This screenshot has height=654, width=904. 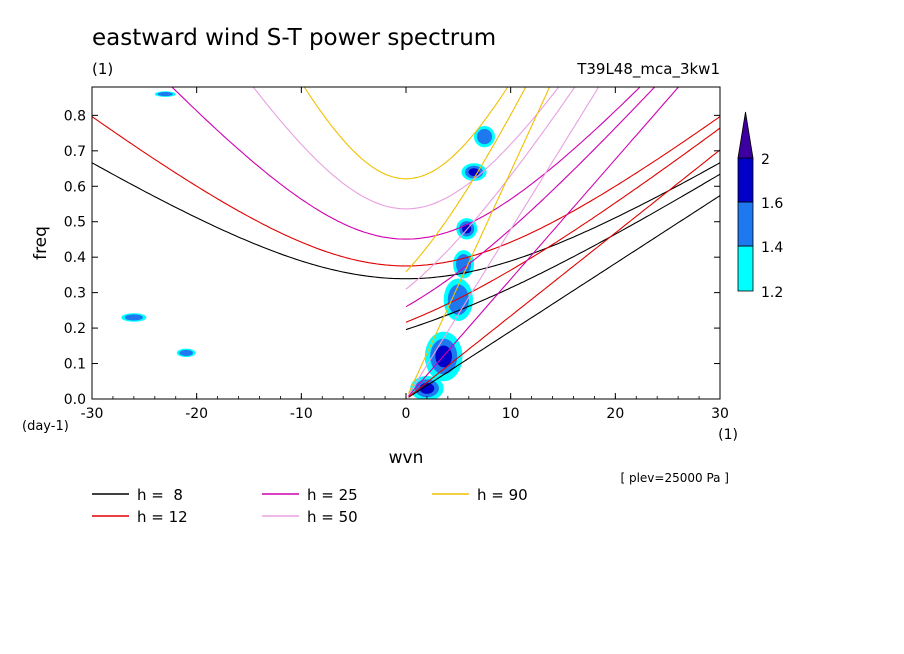 What do you see at coordinates (511, 414) in the screenshot?
I see `x-tick-label: 10` at bounding box center [511, 414].